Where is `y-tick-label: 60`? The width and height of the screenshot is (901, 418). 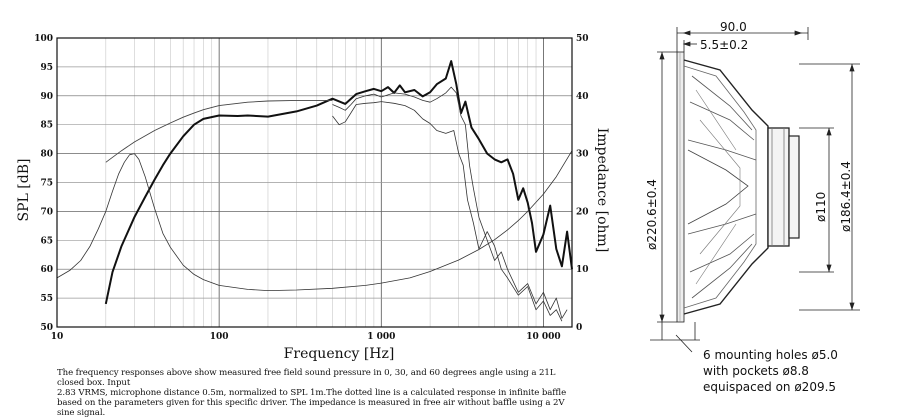 y-tick-label: 60 is located at coordinates (46, 270).